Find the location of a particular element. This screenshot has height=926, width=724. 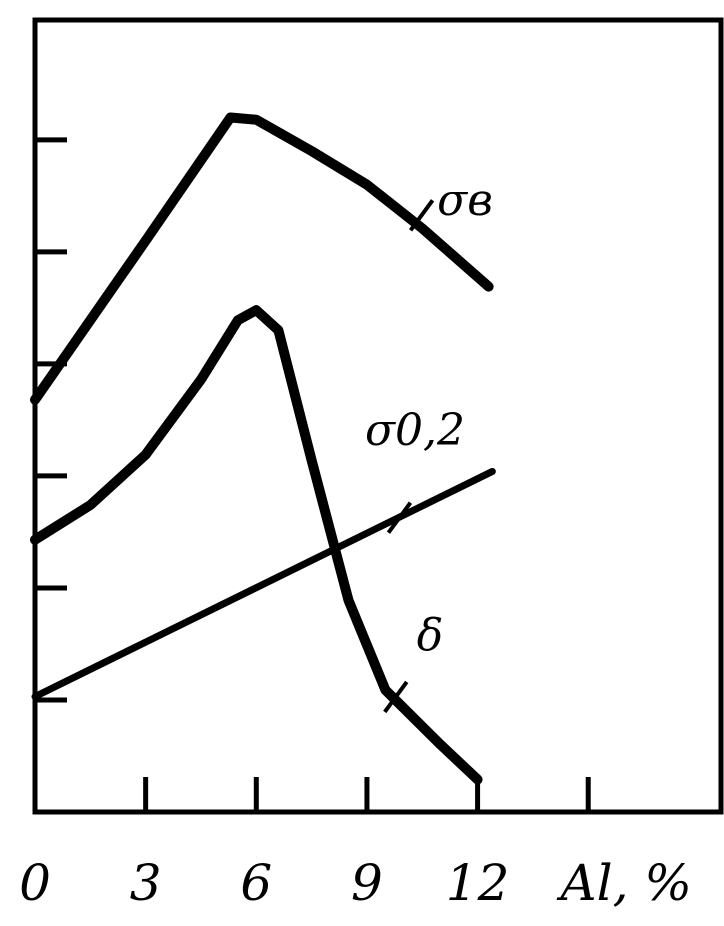

x-tick-label: 6 is located at coordinates (256, 883).